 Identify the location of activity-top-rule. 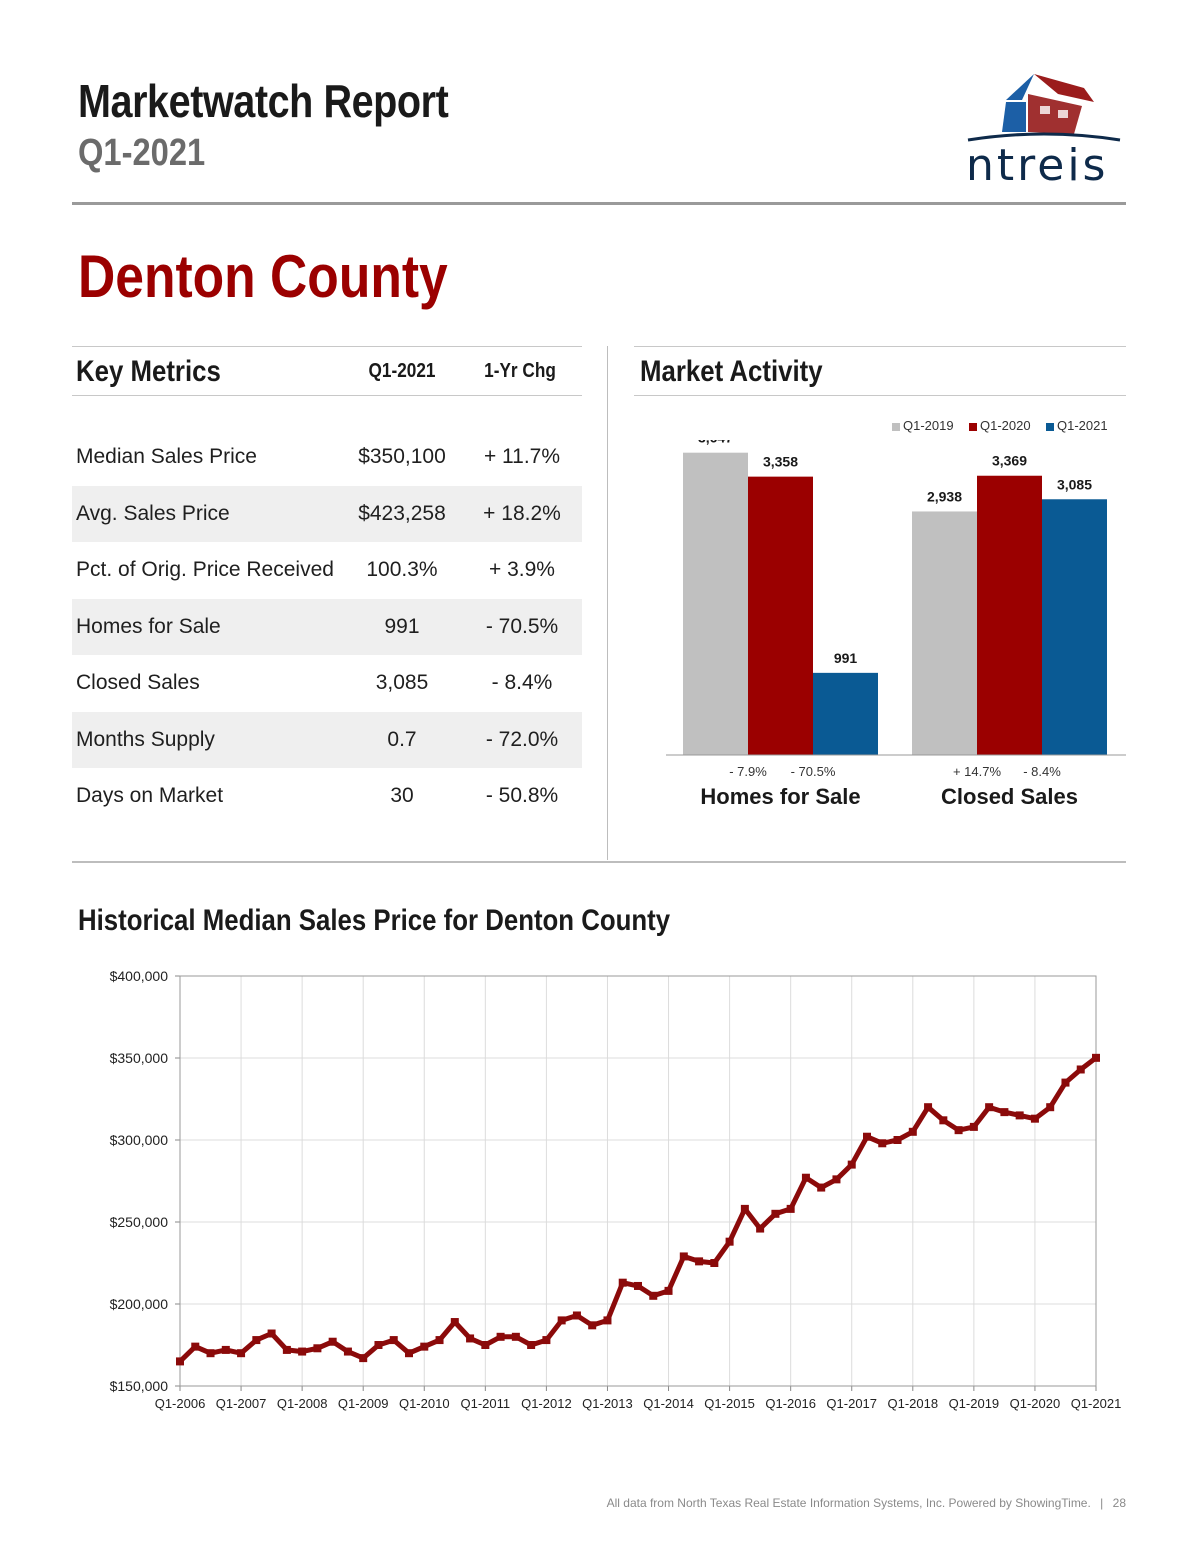
(880, 346).